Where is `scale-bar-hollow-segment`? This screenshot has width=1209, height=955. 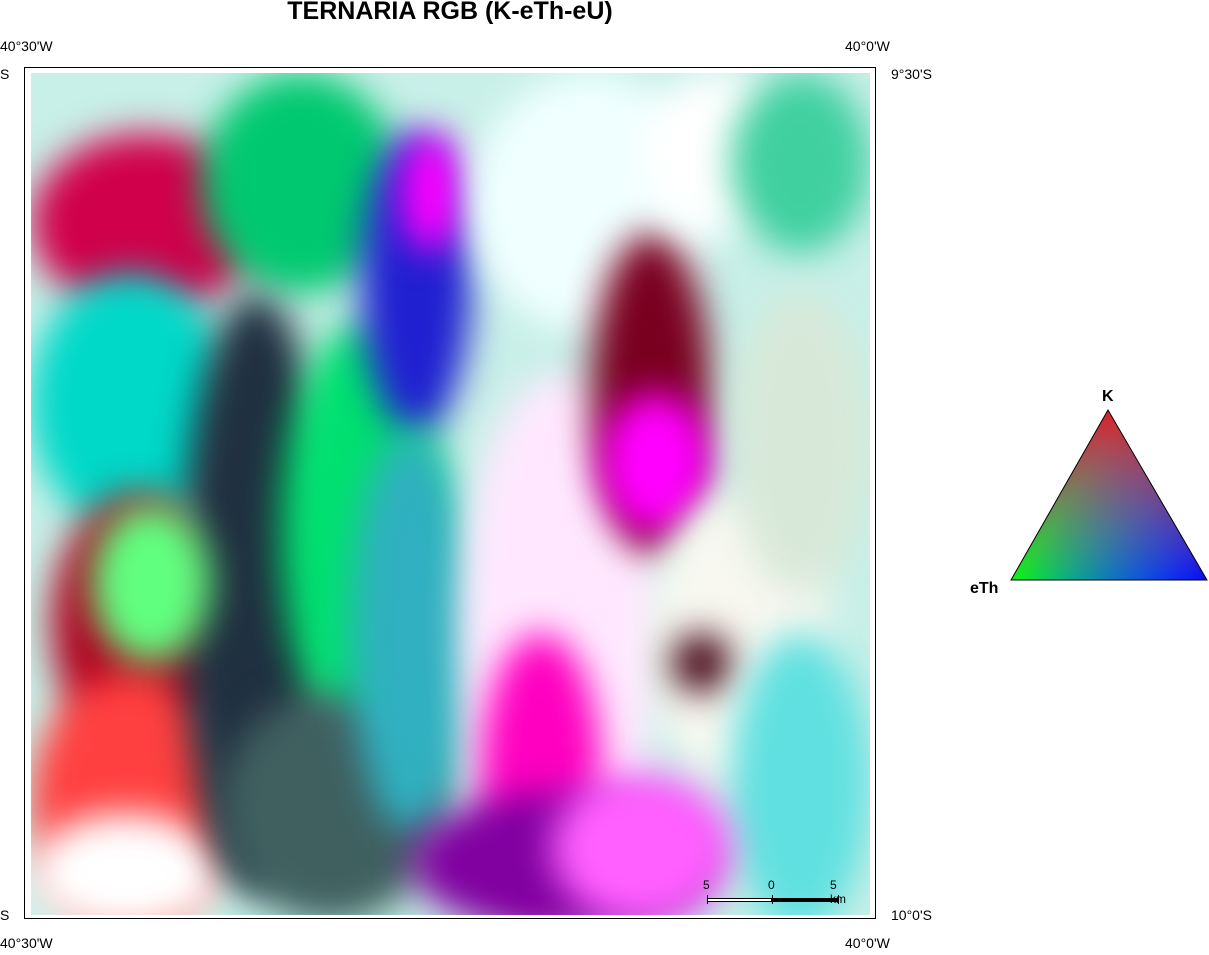 scale-bar-hollow-segment is located at coordinates (739, 900).